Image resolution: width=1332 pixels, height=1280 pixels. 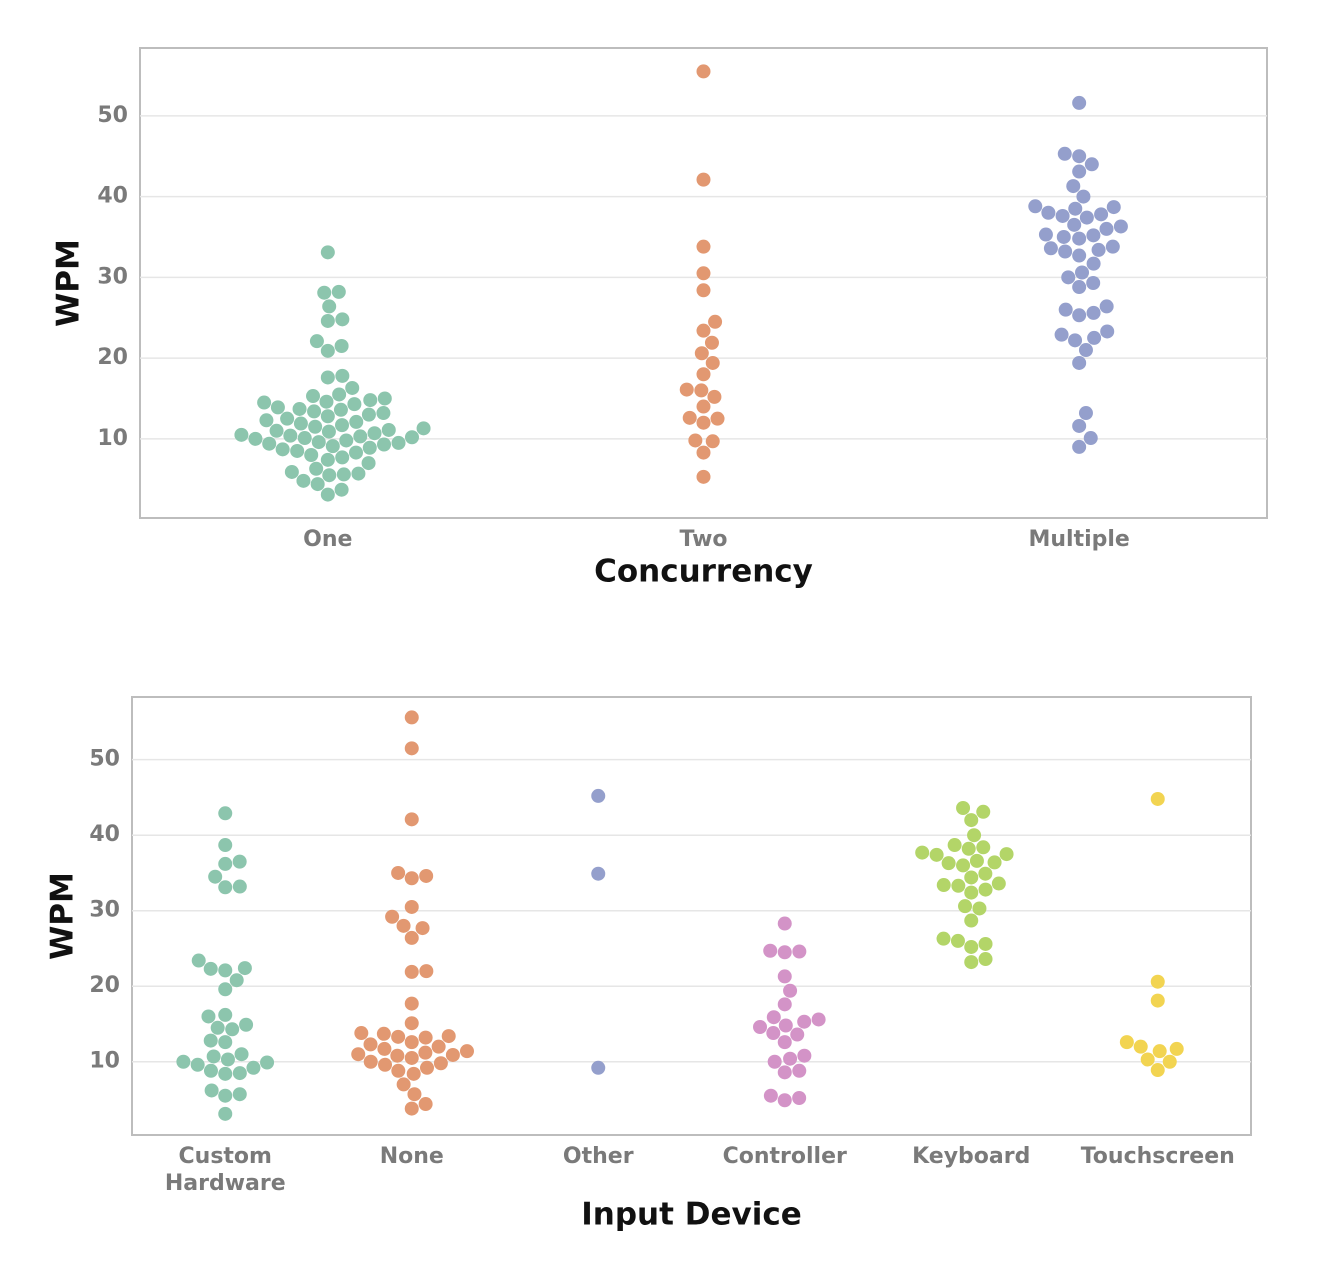 What do you see at coordinates (703, 539) in the screenshot?
I see `x-tick-label-box: Two` at bounding box center [703, 539].